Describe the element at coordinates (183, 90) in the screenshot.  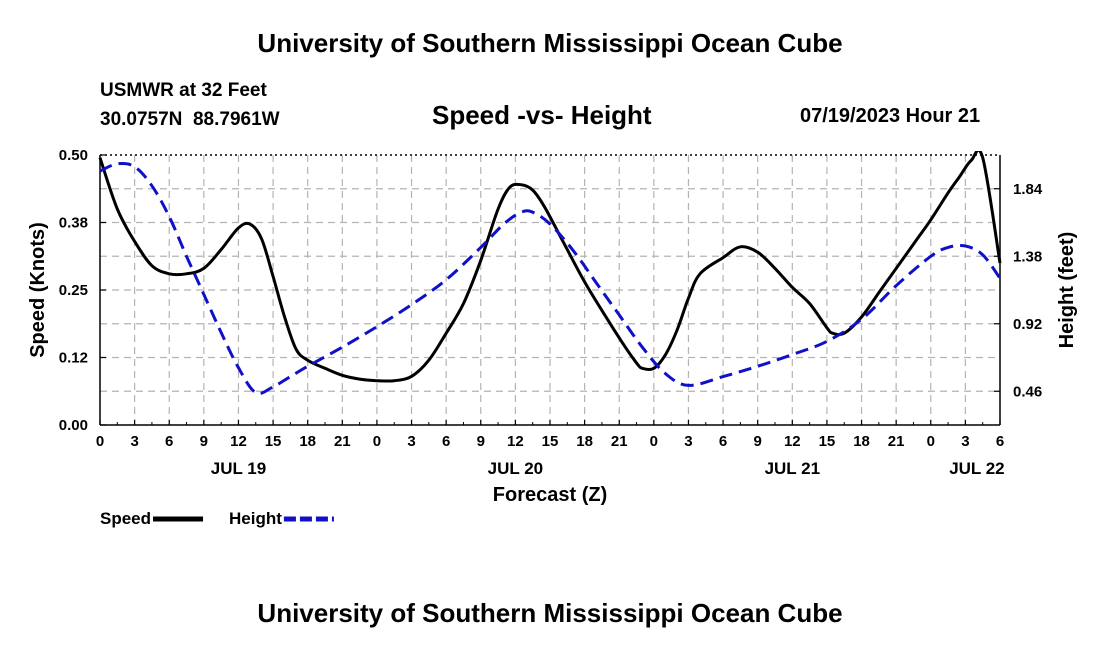
I see `station-name: USMWR at 32 Feet` at that location.